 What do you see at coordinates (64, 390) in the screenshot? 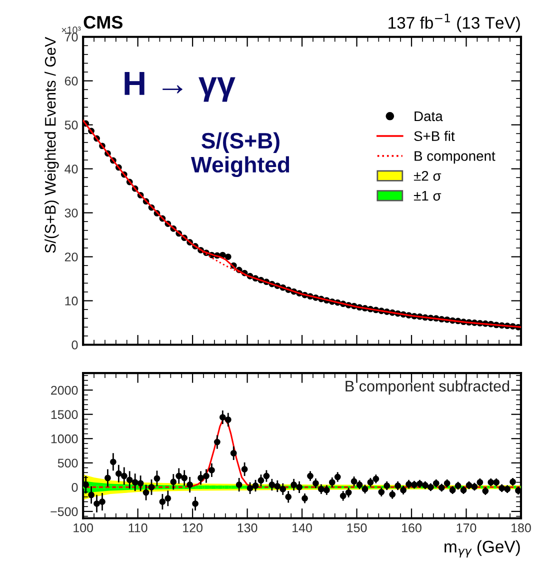
I see `y-tick-label: 2000` at bounding box center [64, 390].